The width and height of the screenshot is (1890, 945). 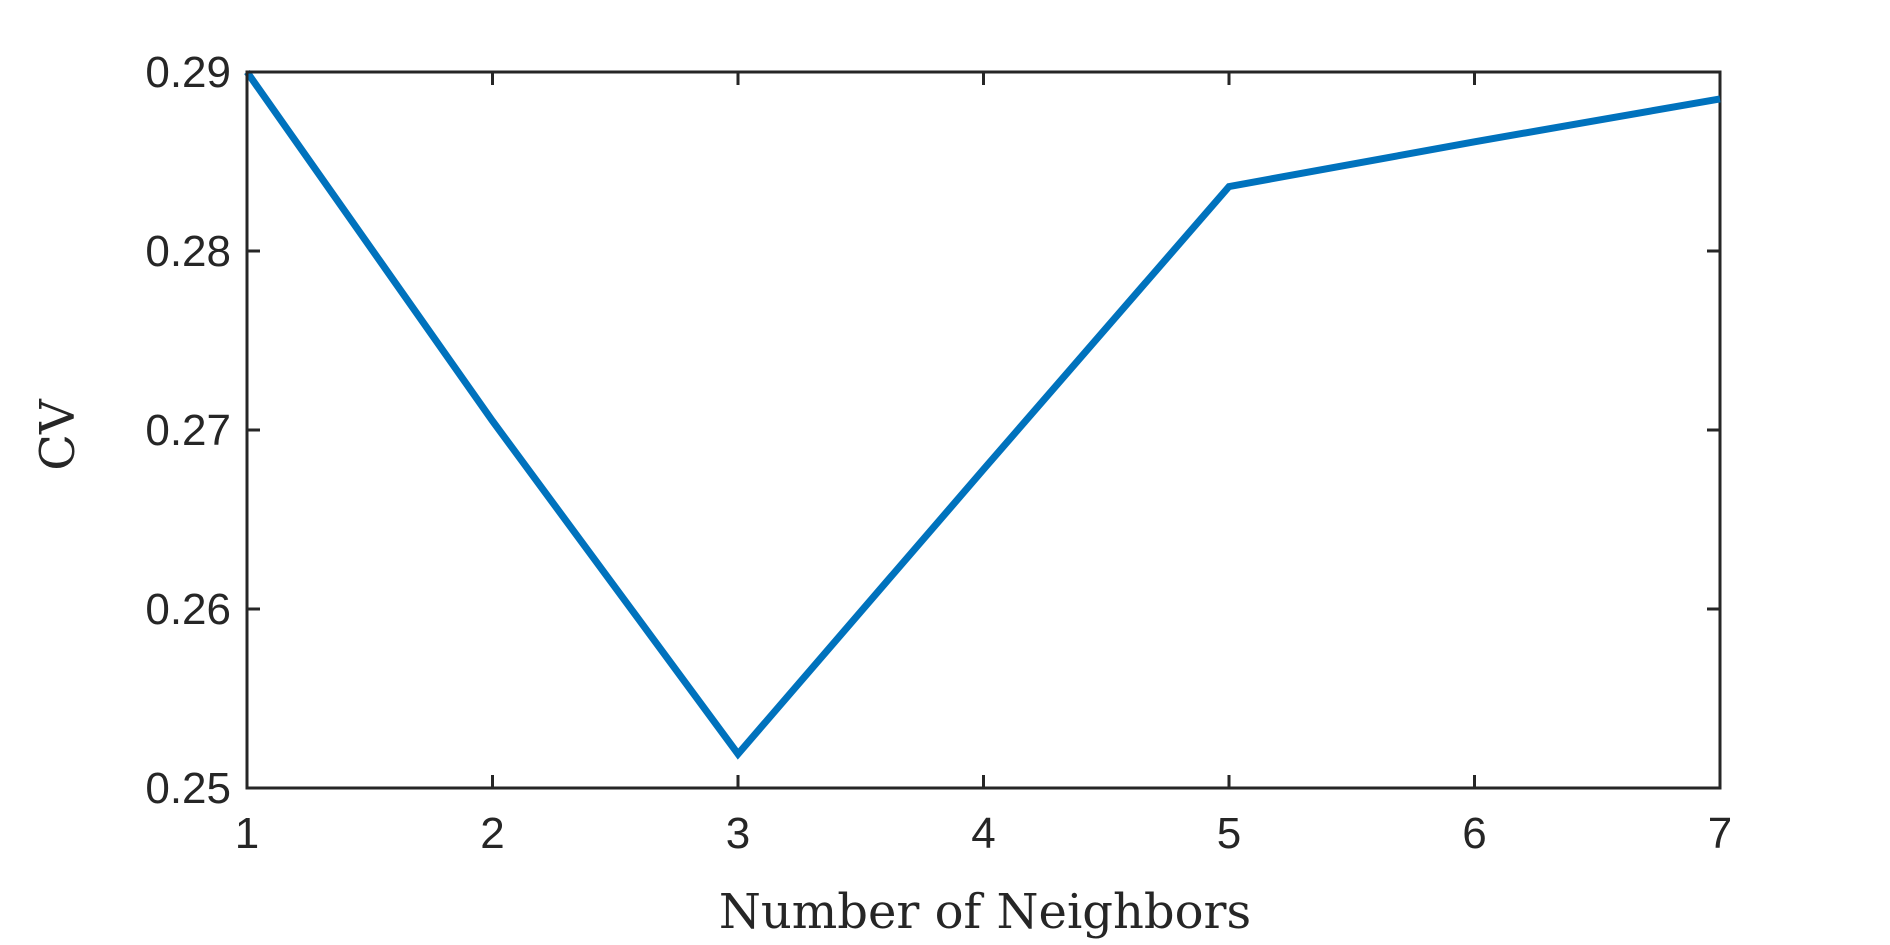 I want to click on x-tick-label: 2, so click(x=492, y=833).